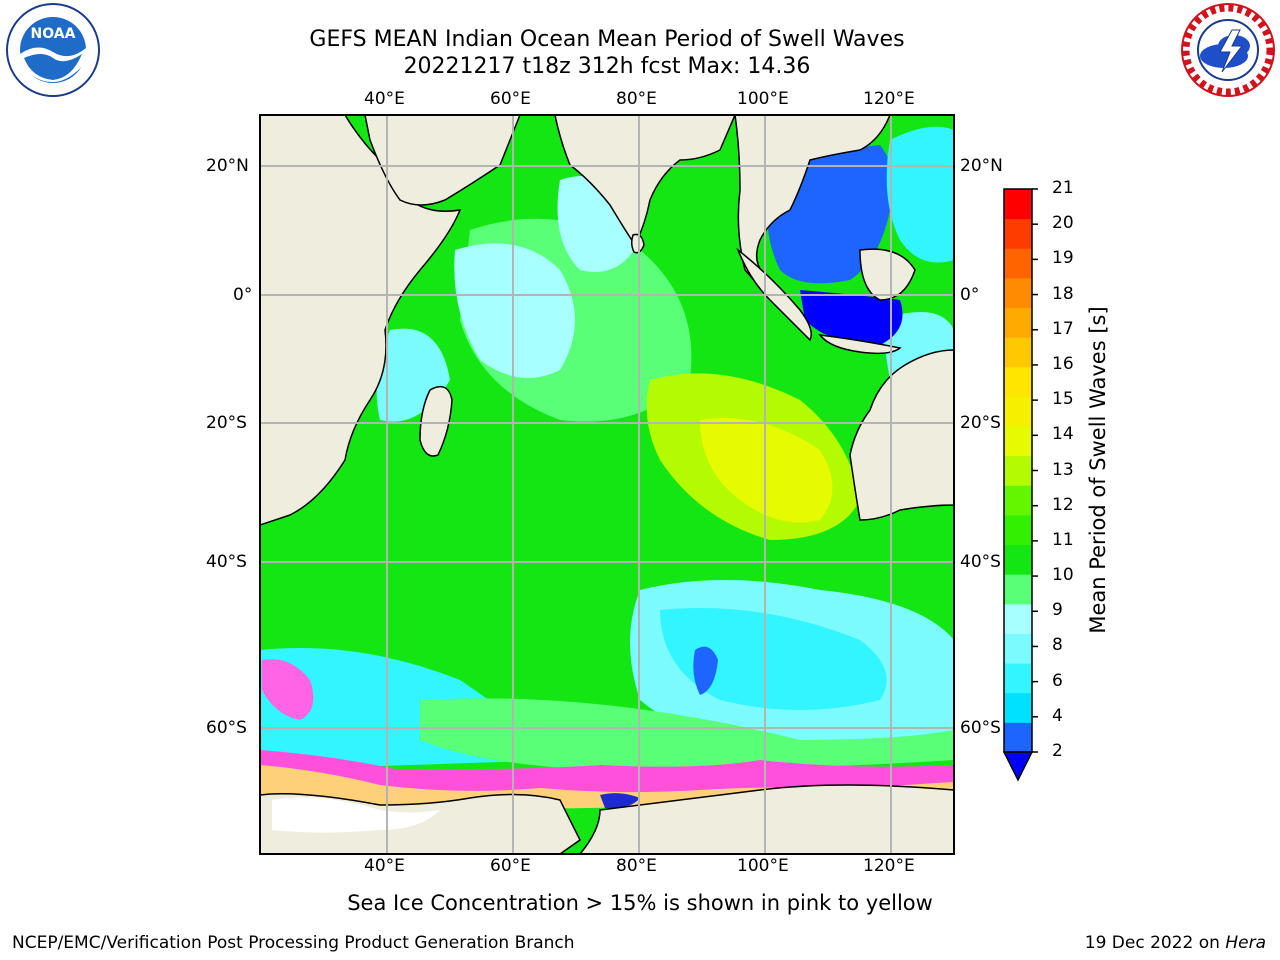 Image resolution: width=1280 pixels, height=960 pixels. Describe the element at coordinates (607, 66) in the screenshot. I see `map-title-line2: 20221217 t18z 312h fcst Max: 14.36` at that location.